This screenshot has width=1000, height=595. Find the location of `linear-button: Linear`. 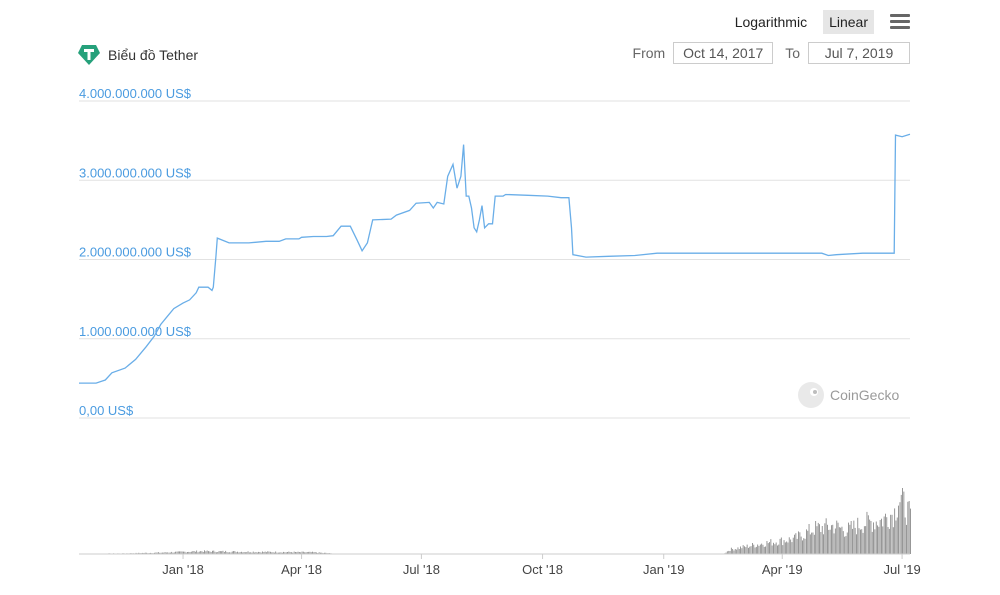

linear-button: Linear is located at coordinates (848, 22).